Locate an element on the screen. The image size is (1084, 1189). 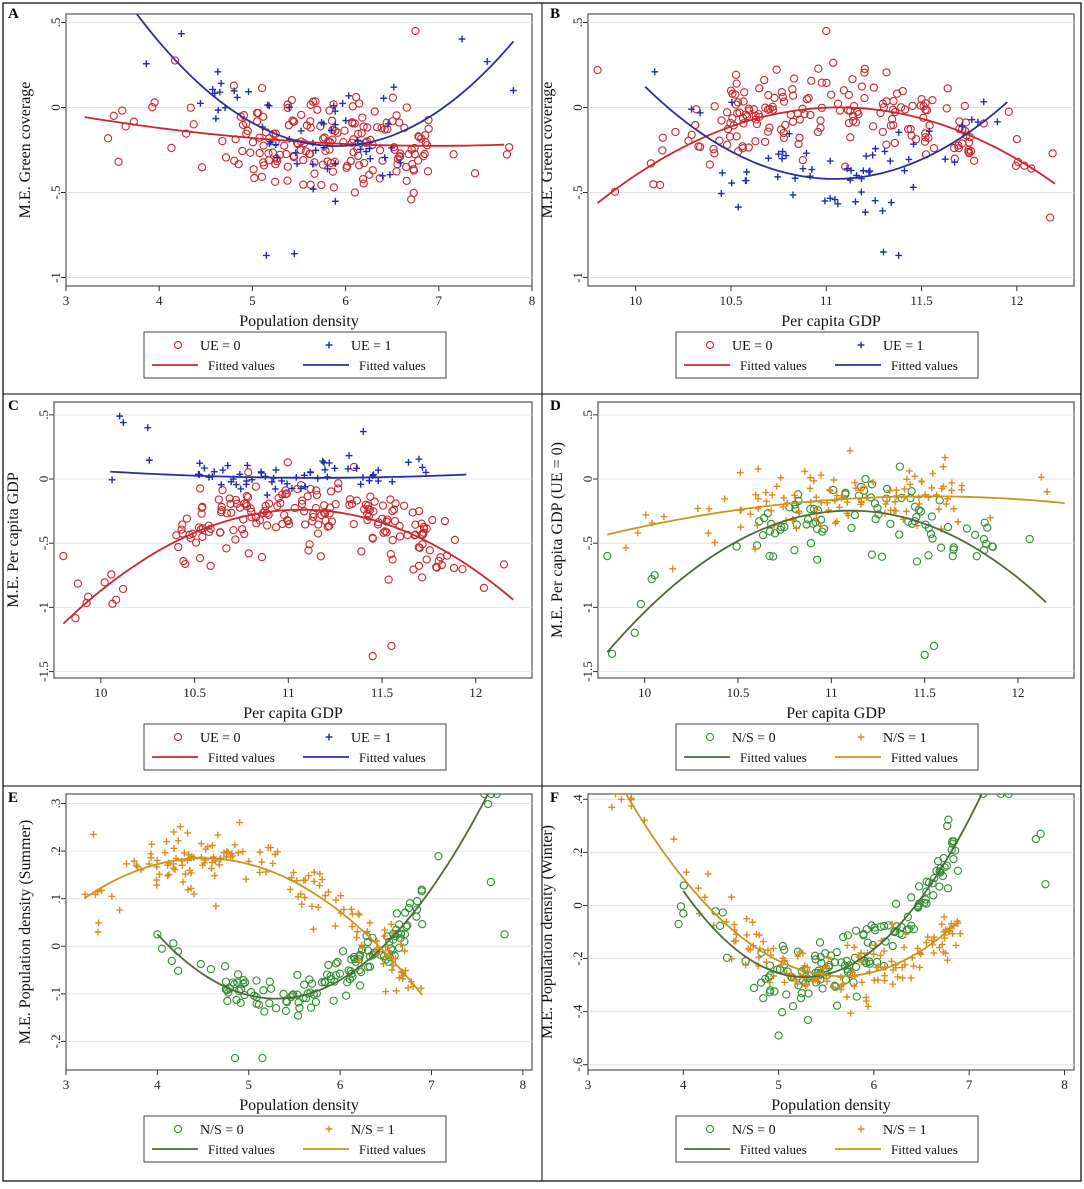
x-tick-label: 11.5 is located at coordinates (925, 692).